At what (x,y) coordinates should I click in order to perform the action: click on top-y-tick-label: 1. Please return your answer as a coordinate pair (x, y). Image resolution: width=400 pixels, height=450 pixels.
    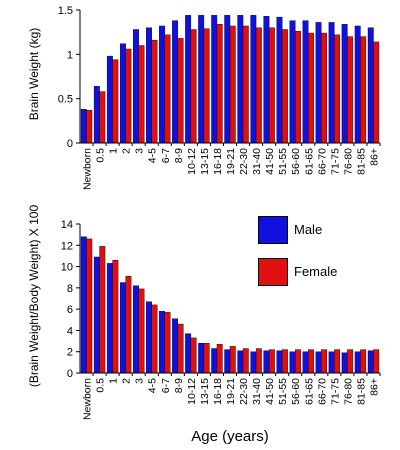
    Looking at the image, I should click on (70, 55).